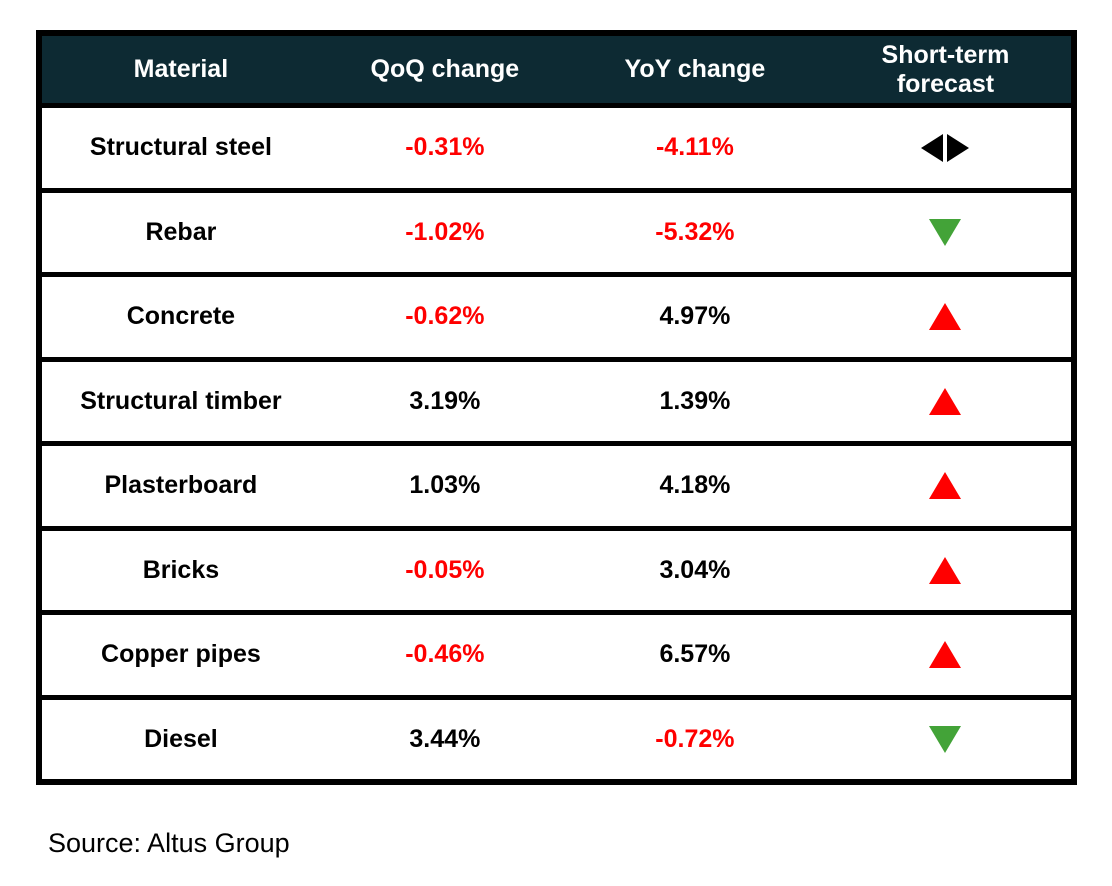 This screenshot has width=1112, height=886. Describe the element at coordinates (181, 485) in the screenshot. I see `material-cell: Plasterboard` at that location.